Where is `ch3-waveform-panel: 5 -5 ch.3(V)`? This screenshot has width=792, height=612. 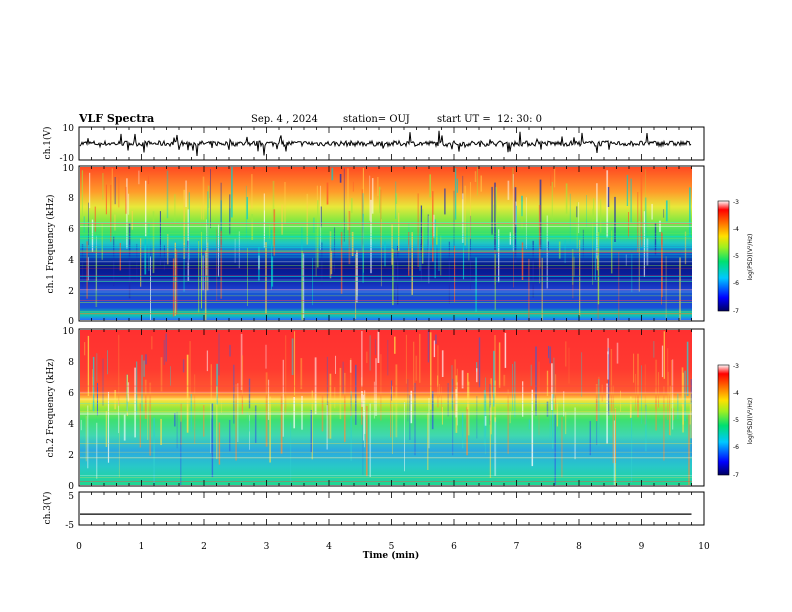 ch3-waveform-panel: 5 -5 ch.3(V) is located at coordinates (373, 511).